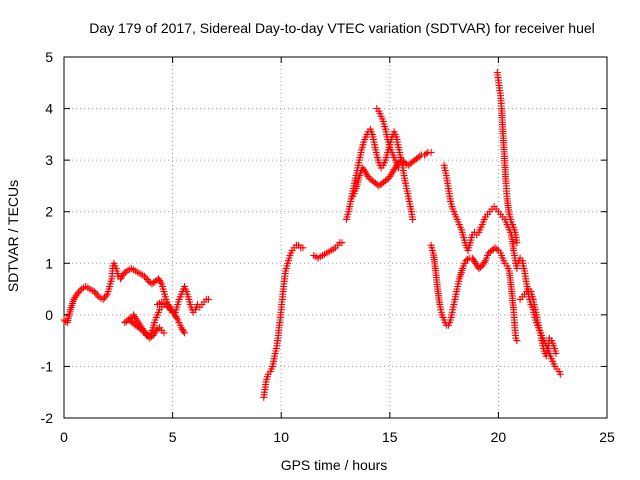  Describe the element at coordinates (13, 236) in the screenshot. I see `y-axis-label: SDTVAR / TECUs` at that location.